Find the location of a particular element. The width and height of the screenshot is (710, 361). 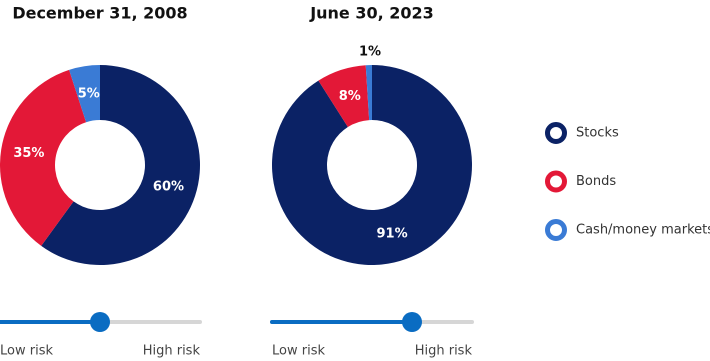

legend-label: Bonds is located at coordinates (596, 181).